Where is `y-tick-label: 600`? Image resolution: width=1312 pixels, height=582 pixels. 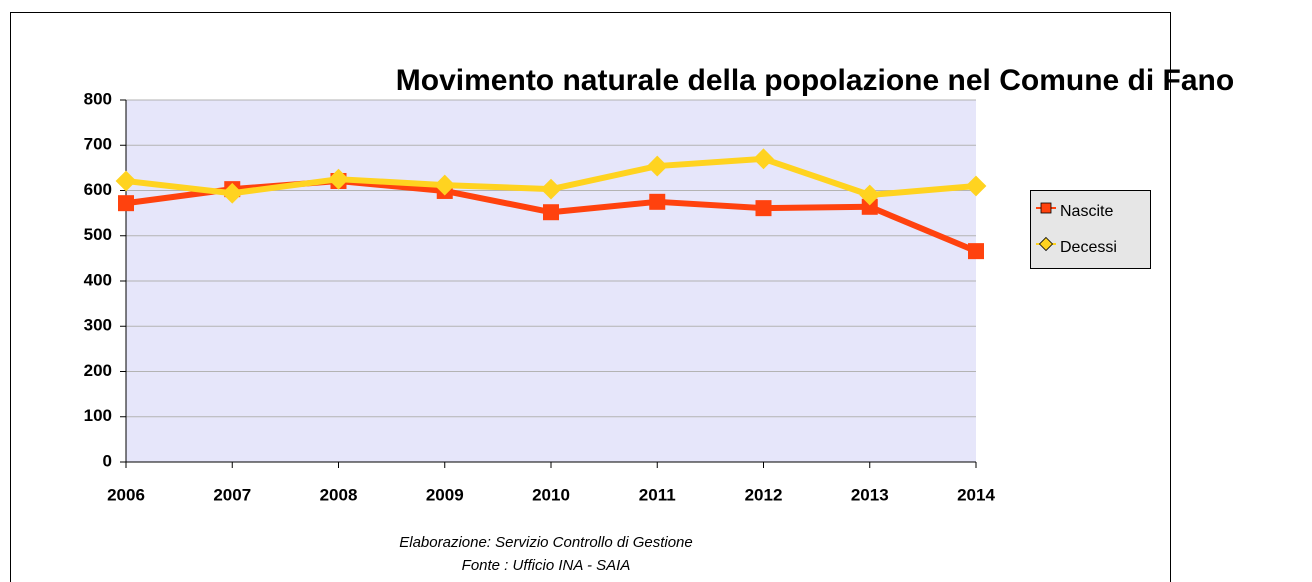
y-tick-label: 600 is located at coordinates (98, 189).